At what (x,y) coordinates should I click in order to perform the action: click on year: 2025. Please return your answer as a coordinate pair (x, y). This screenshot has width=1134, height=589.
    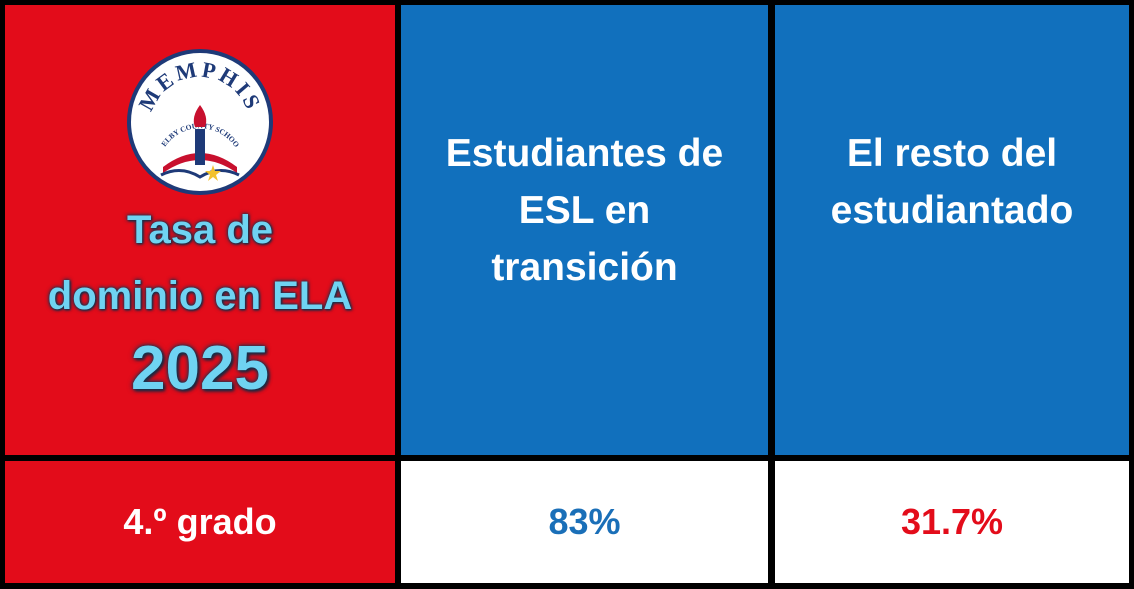
    Looking at the image, I should click on (200, 368).